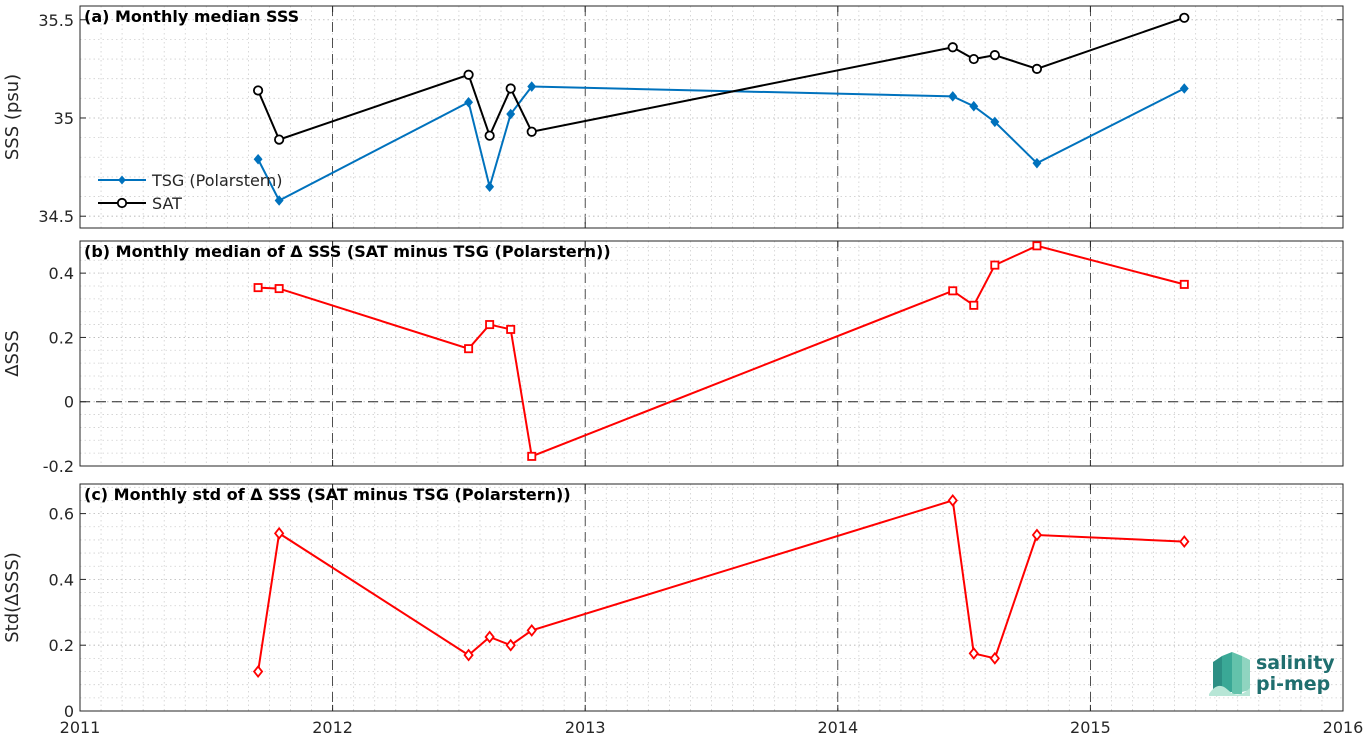 The width and height of the screenshot is (1368, 738). I want to click on y-tick-label: -0.2, so click(58, 466).